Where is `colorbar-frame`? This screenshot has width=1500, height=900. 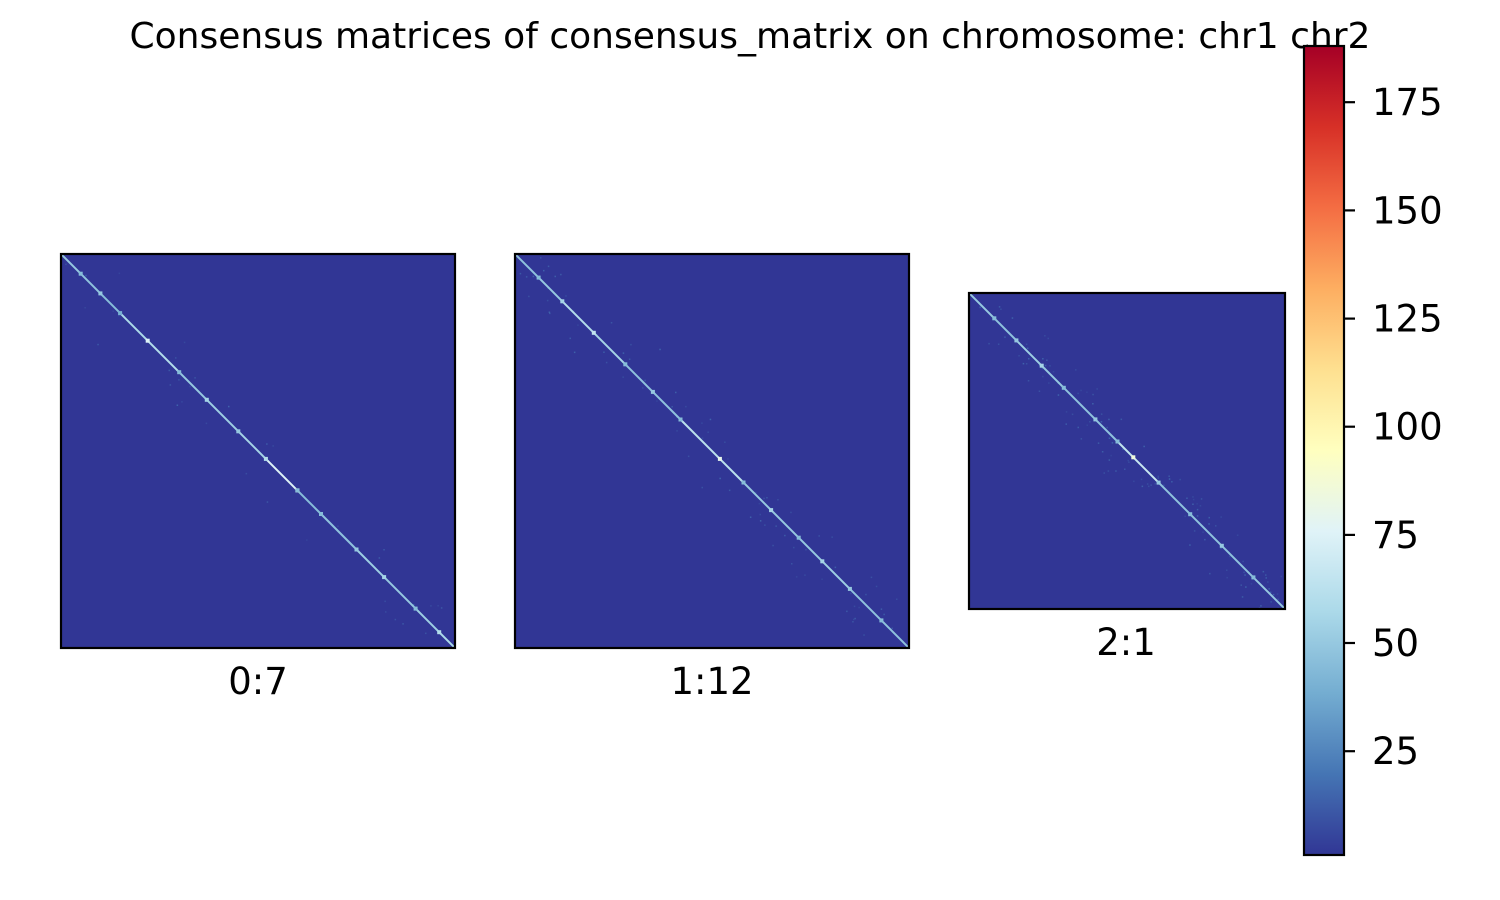
colorbar-frame is located at coordinates (1324, 450).